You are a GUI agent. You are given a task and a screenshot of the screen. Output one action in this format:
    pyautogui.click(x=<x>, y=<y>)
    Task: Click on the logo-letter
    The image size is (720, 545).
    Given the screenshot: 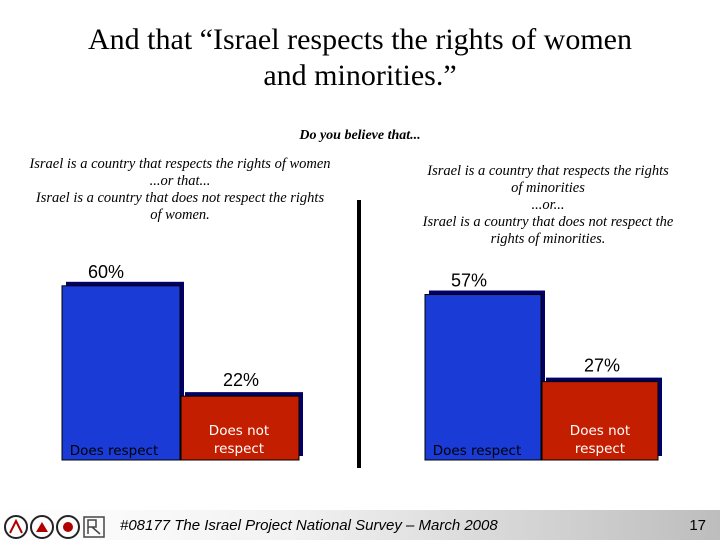 What is the action you would take?
    pyautogui.click(x=94, y=527)
    